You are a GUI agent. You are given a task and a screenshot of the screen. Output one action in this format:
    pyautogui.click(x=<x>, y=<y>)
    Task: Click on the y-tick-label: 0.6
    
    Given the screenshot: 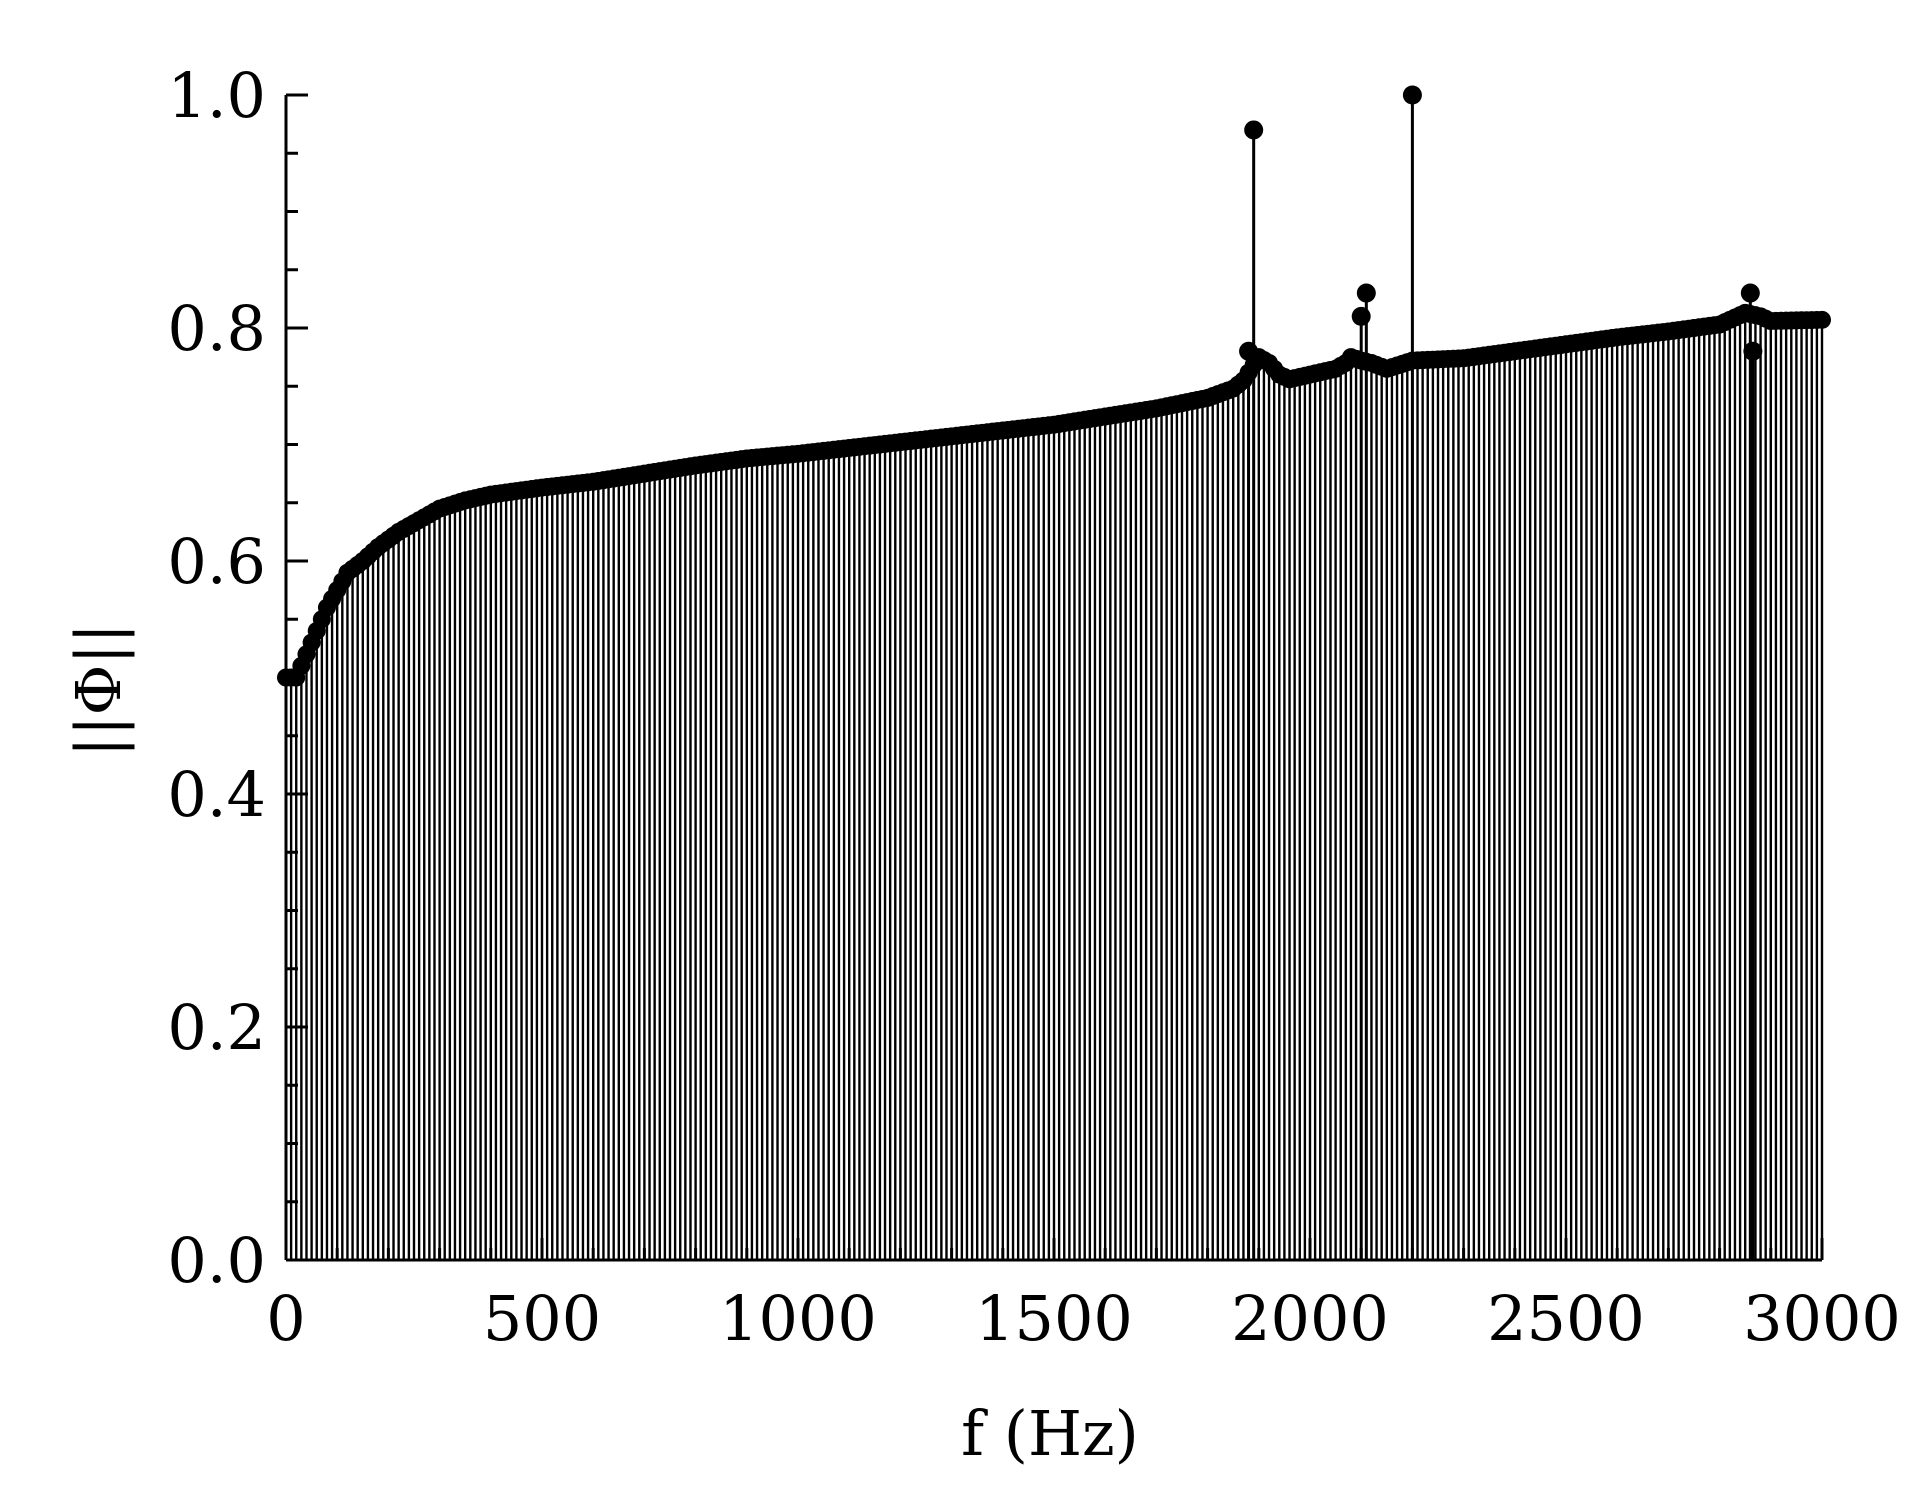 What is the action you would take?
    pyautogui.click(x=216, y=561)
    